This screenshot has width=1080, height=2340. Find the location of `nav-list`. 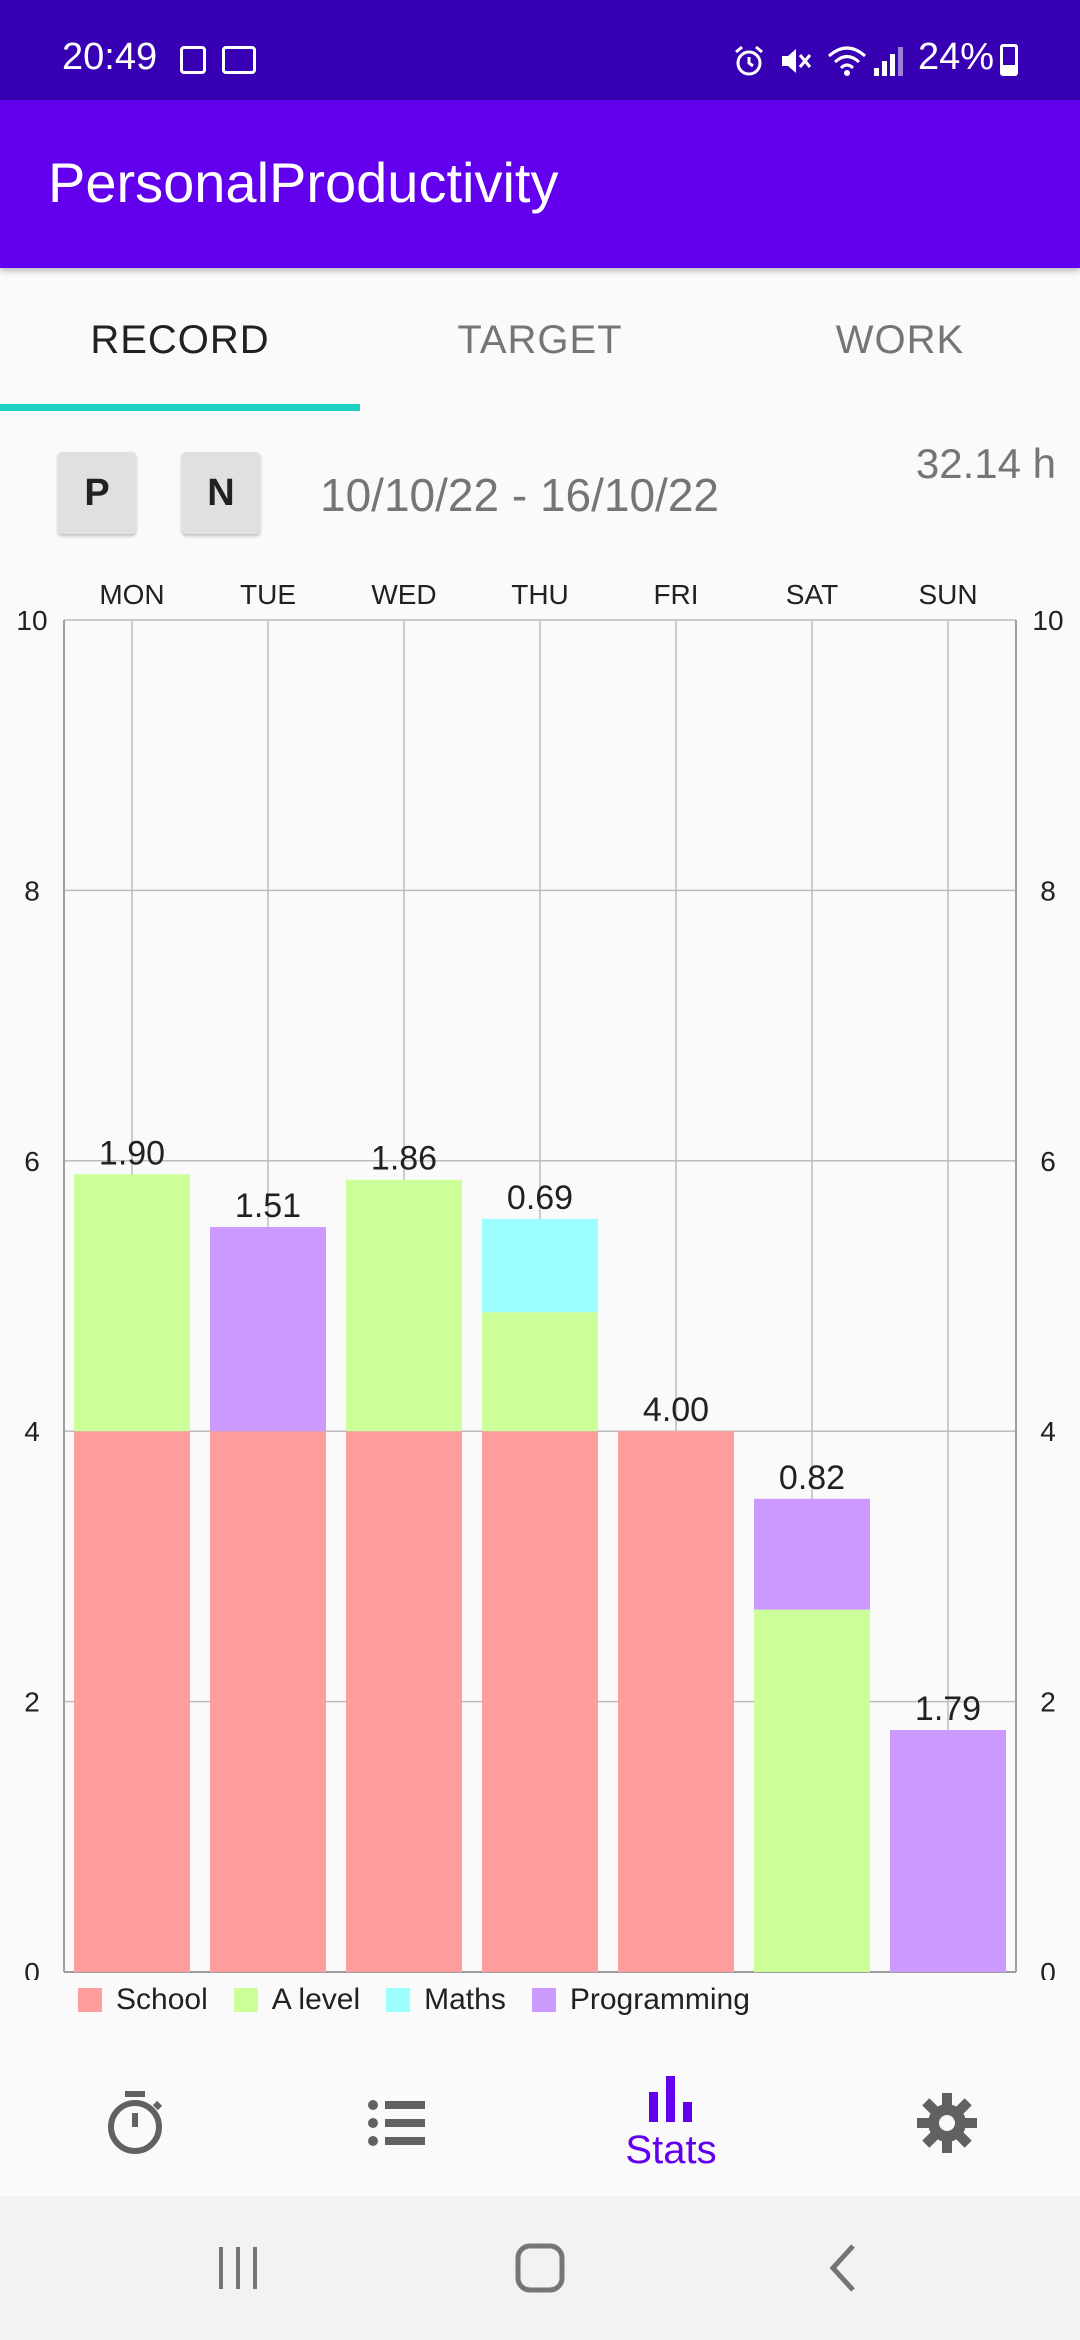

nav-list is located at coordinates (397, 2123).